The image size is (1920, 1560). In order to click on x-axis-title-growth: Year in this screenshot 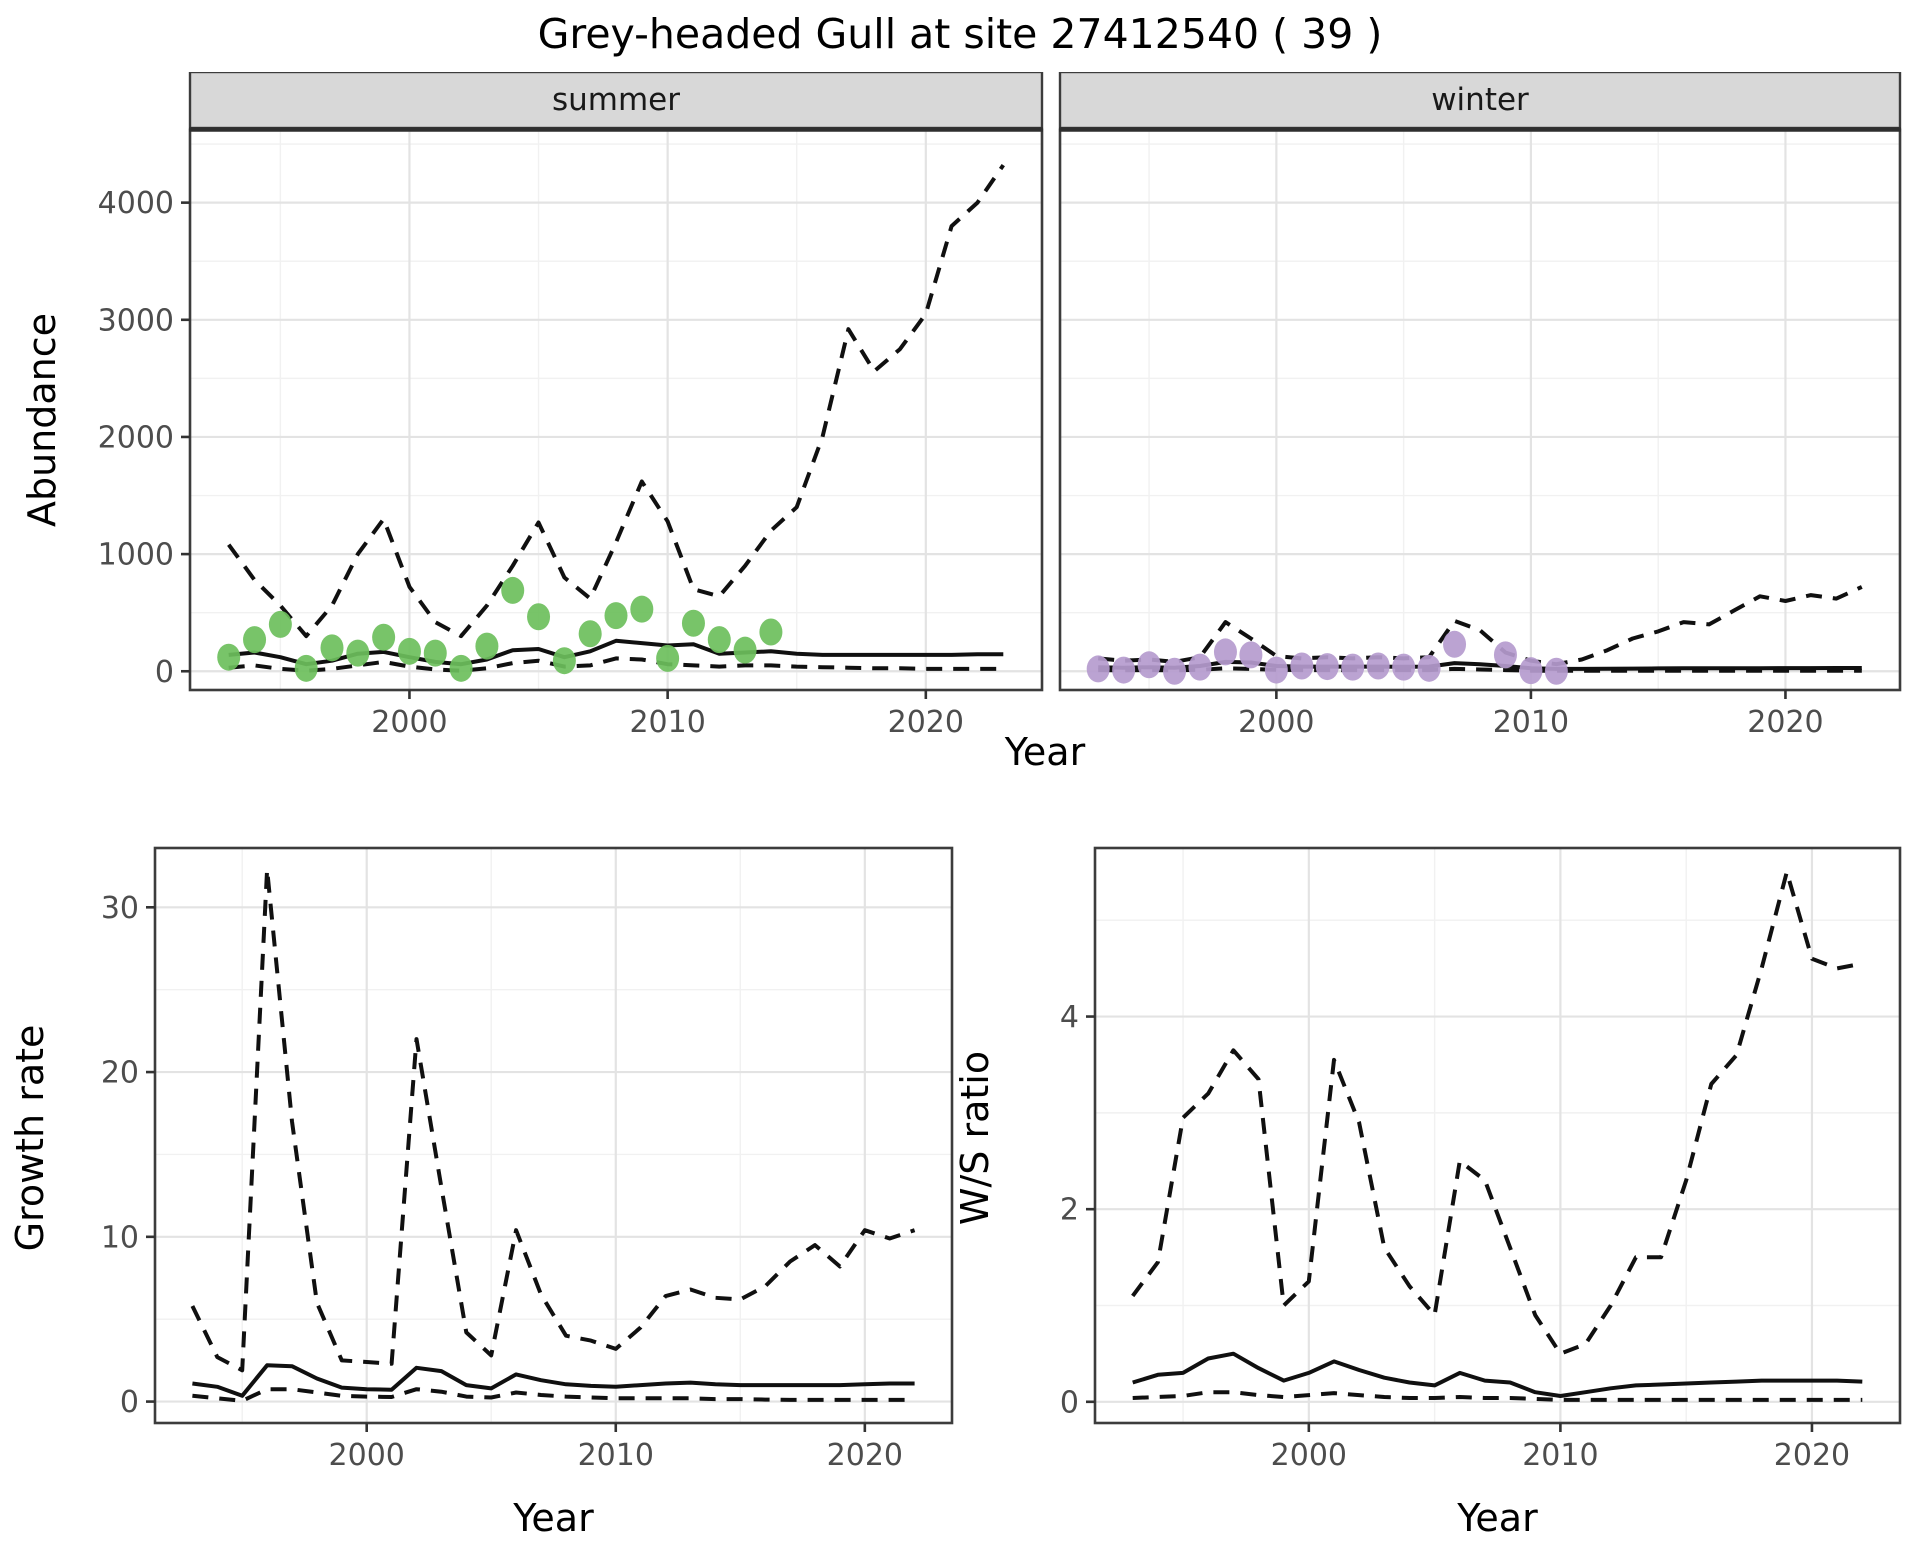, I will do `click(553, 1518)`.